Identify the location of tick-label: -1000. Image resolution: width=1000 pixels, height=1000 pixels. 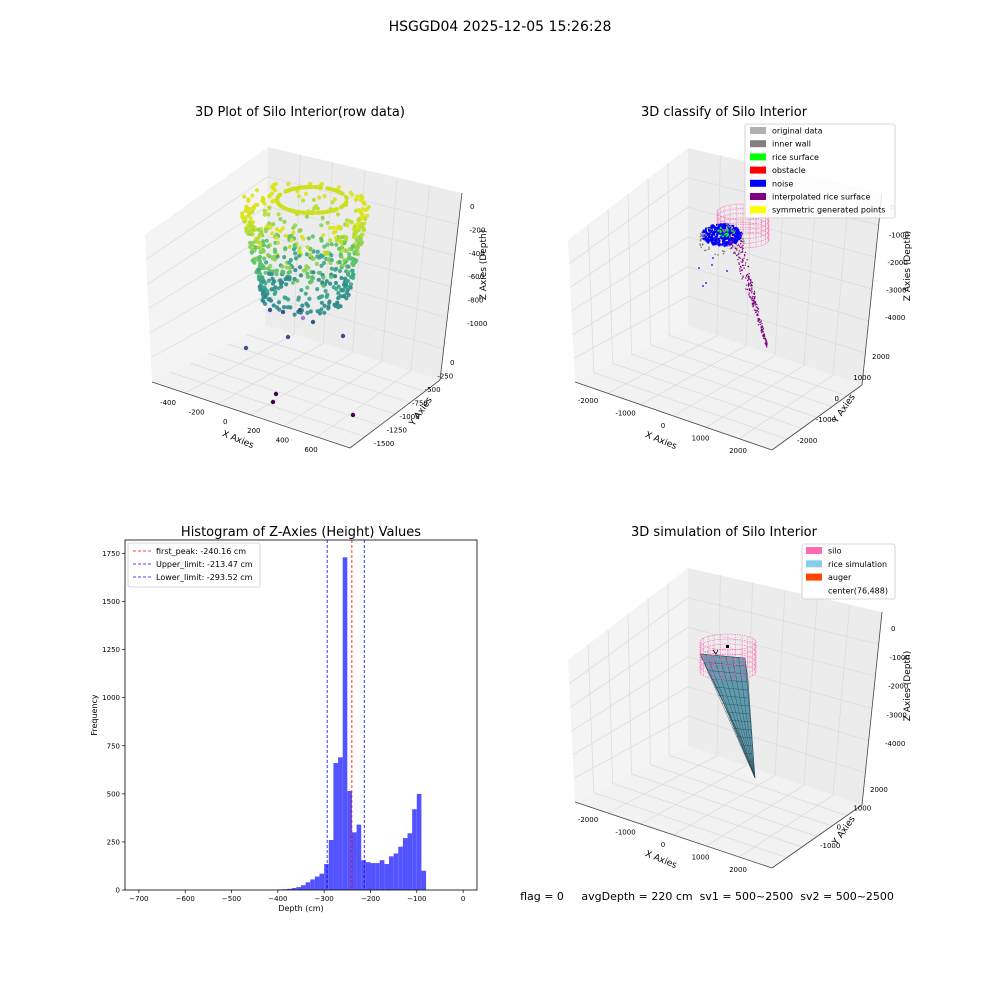
(625, 833).